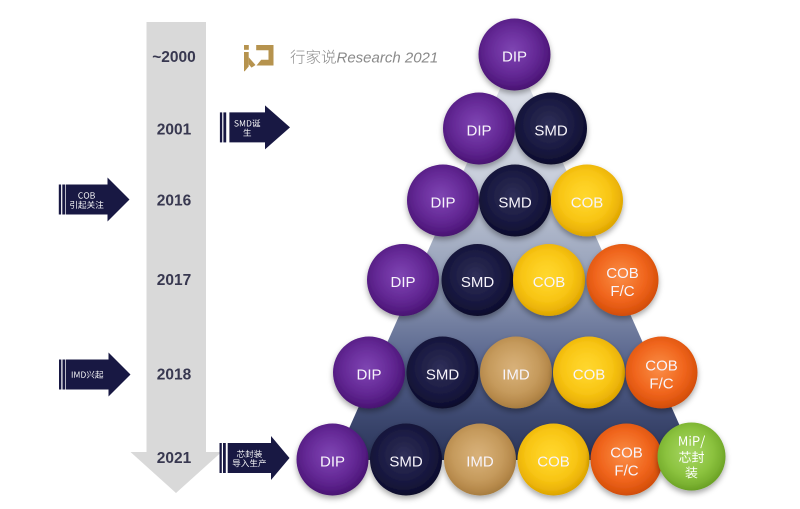 This screenshot has width=800, height=509. Describe the element at coordinates (388, 58) in the screenshot. I see `svg-text: Research 2021` at that location.